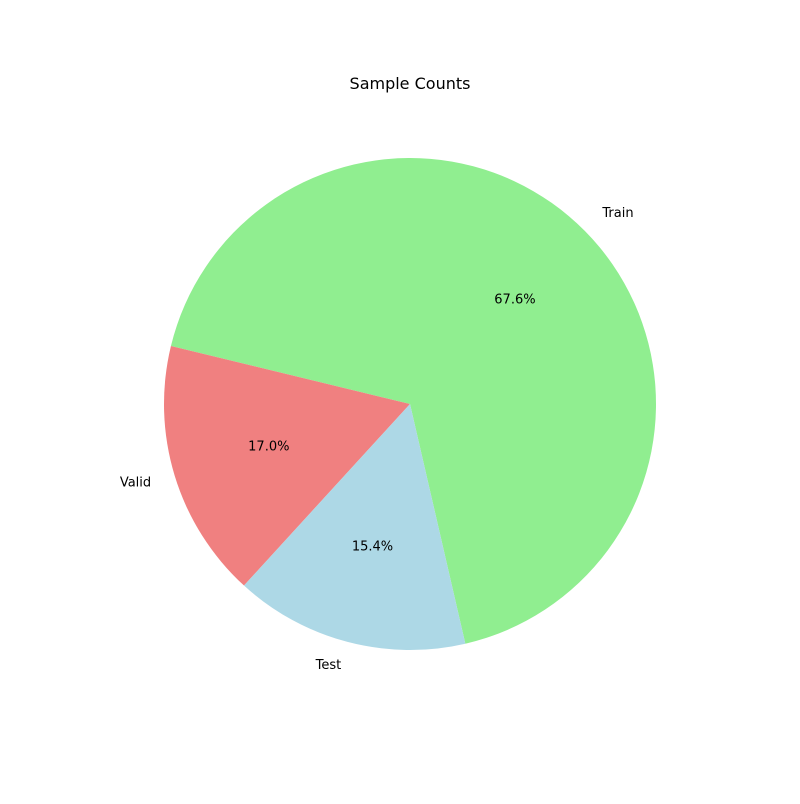 This screenshot has height=804, width=800. What do you see at coordinates (617, 213) in the screenshot?
I see `category-label-train: Train` at bounding box center [617, 213].